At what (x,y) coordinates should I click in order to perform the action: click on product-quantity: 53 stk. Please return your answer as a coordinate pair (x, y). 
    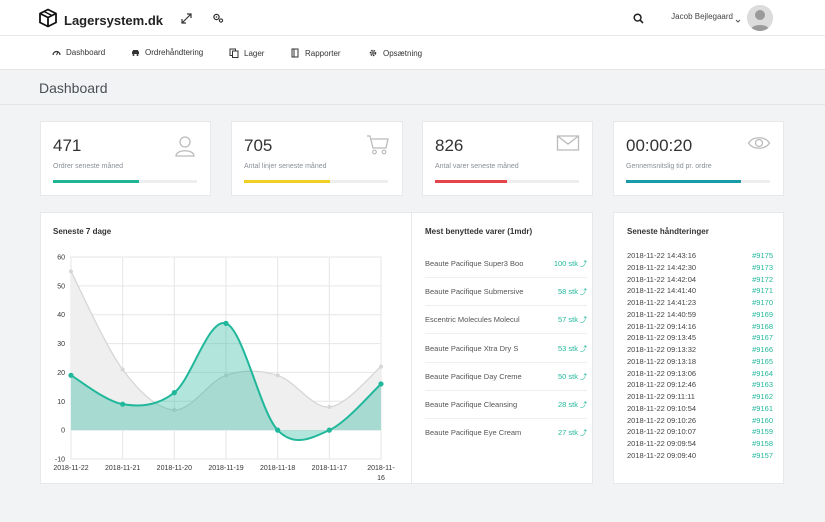
    Looking at the image, I should click on (567, 348).